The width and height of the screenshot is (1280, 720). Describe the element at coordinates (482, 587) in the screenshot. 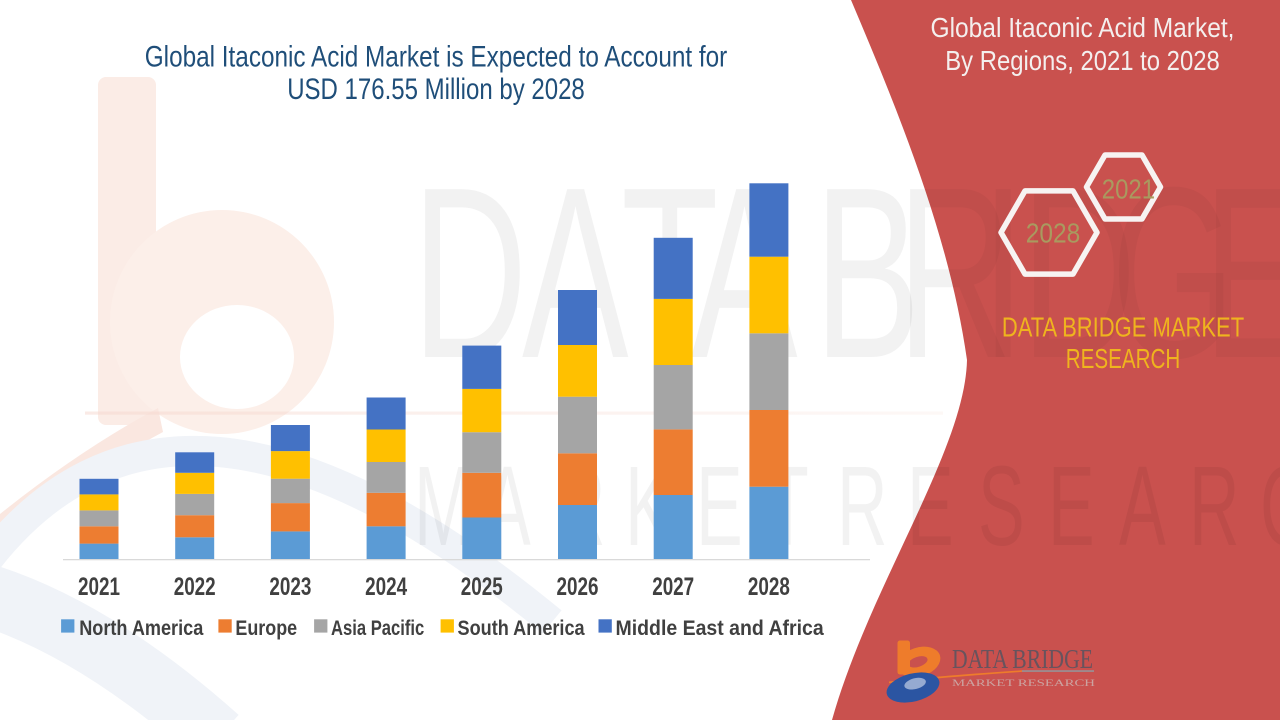

I see `svg-text: 2025` at that location.